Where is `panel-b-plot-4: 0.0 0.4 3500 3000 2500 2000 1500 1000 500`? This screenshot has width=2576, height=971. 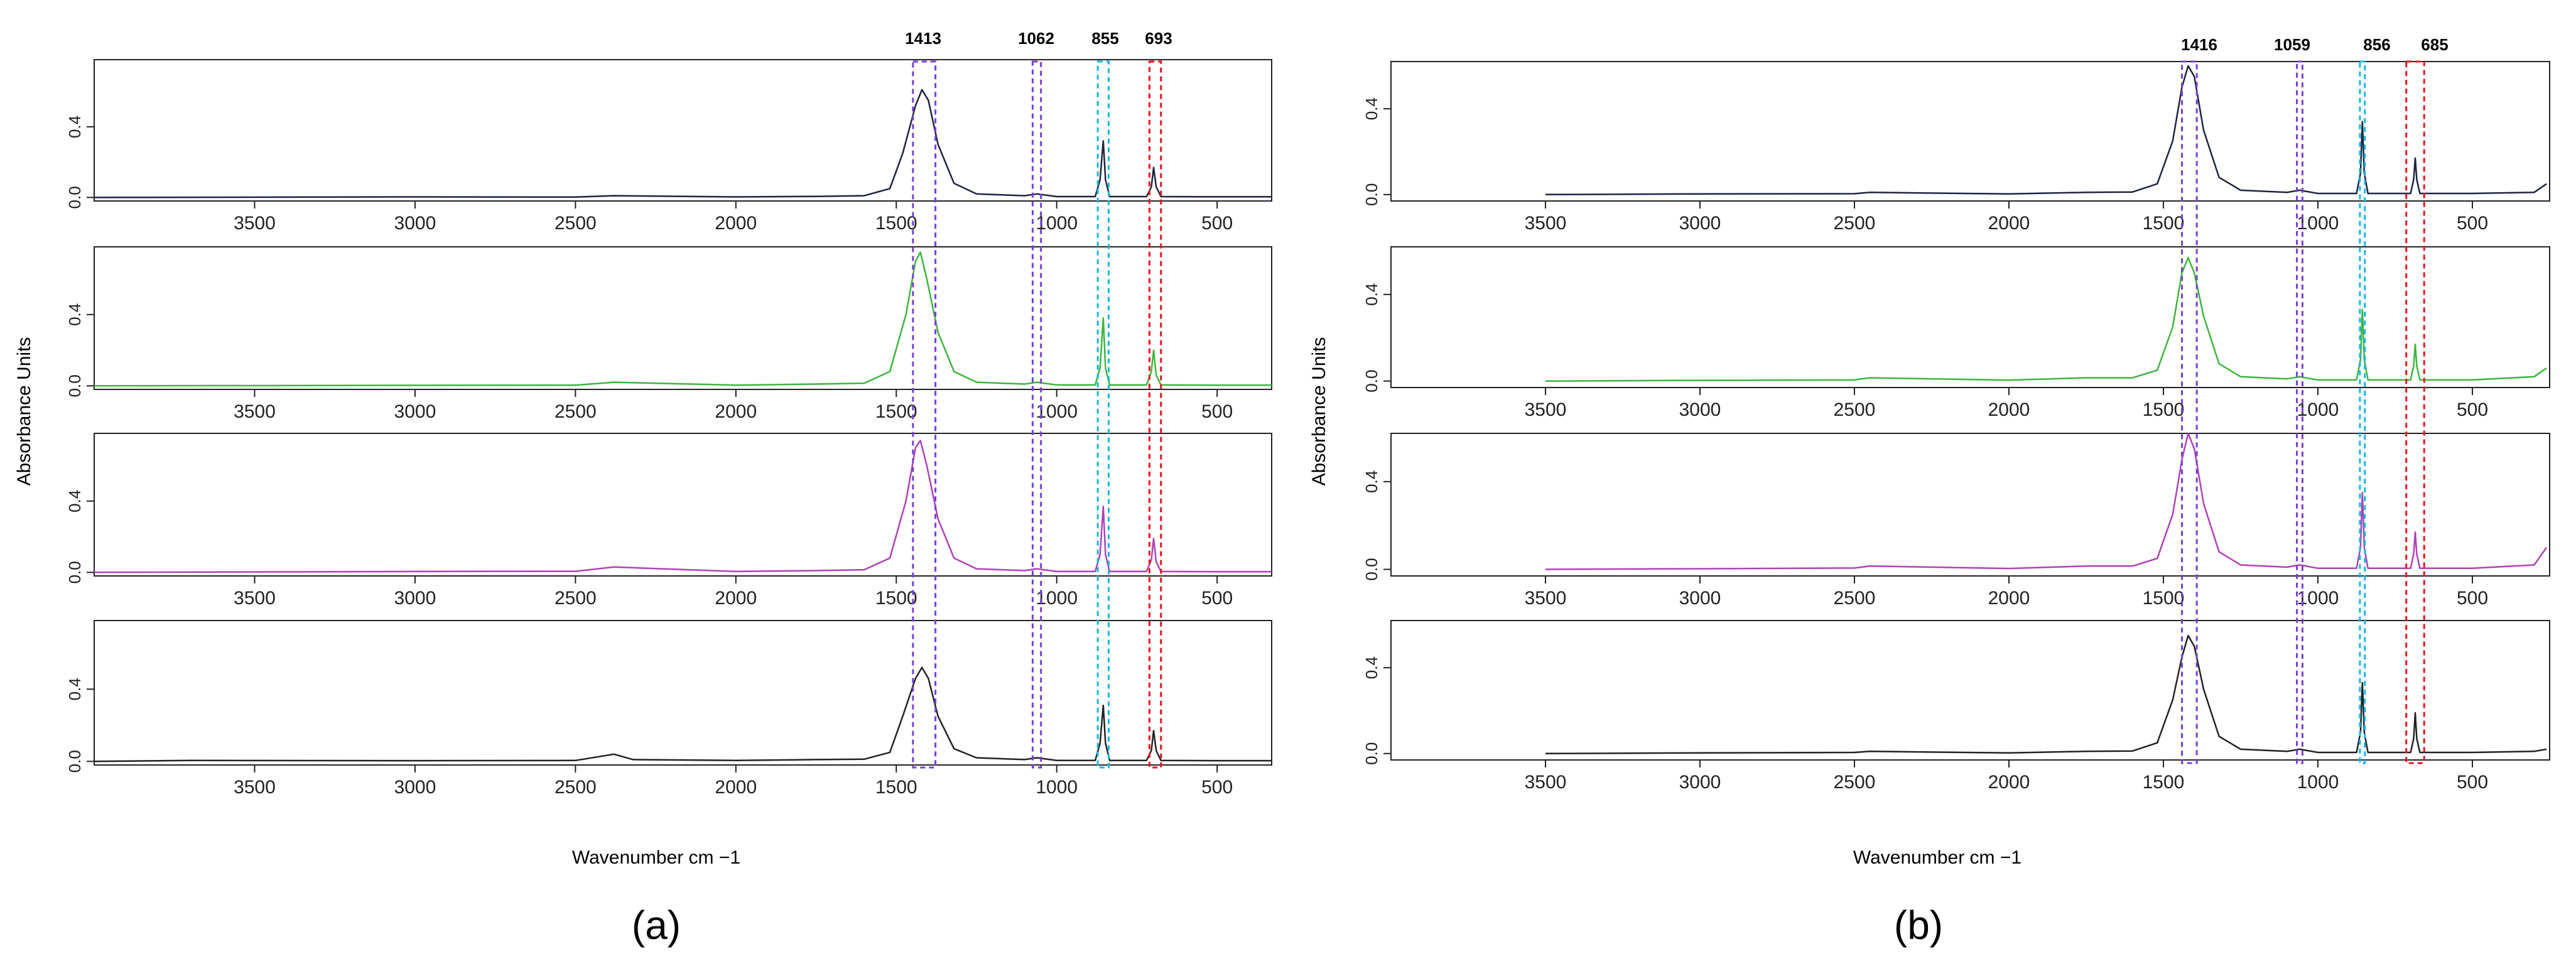 panel-b-plot-4: 0.0 0.4 3500 3000 2500 2000 1500 1000 500 is located at coordinates (1956, 706).